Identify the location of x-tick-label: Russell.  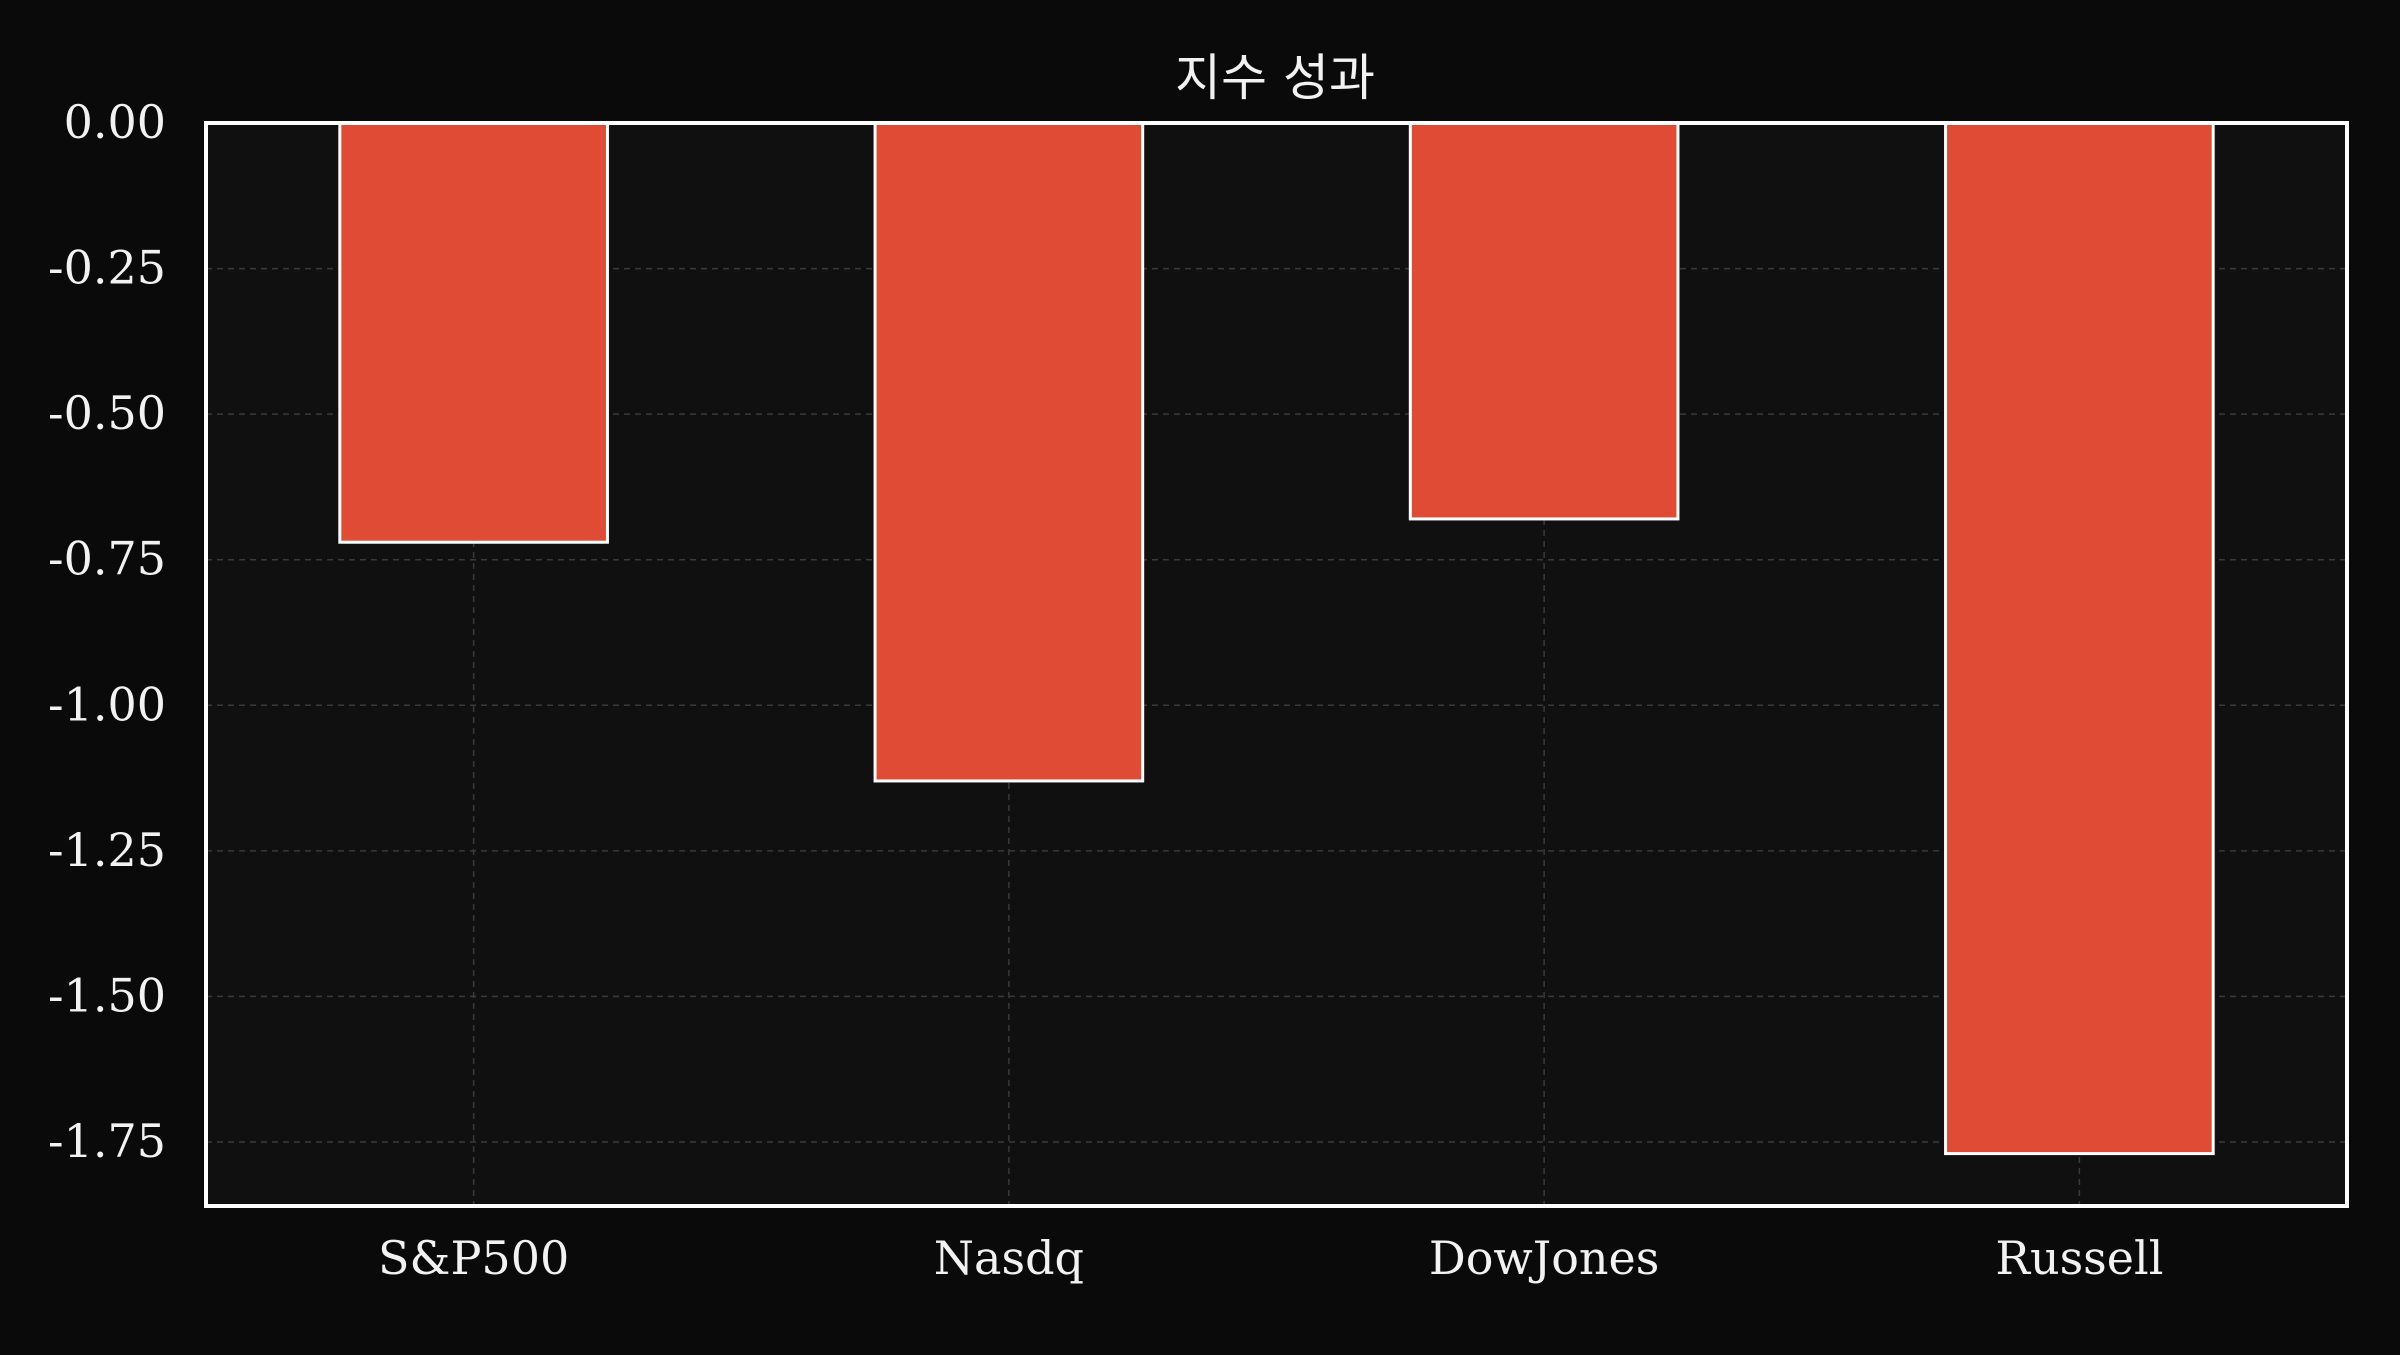
(2079, 1258).